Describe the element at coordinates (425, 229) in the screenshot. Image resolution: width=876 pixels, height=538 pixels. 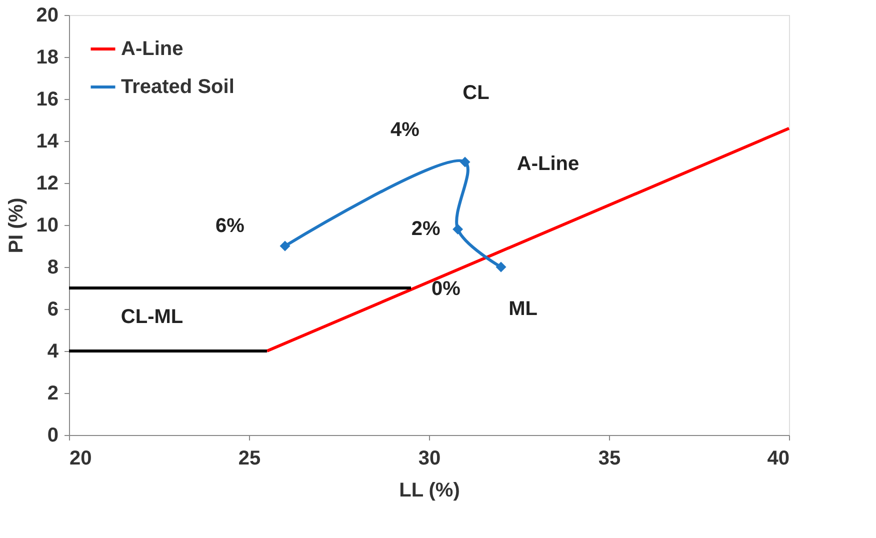
I see `annotation: 2%` at that location.